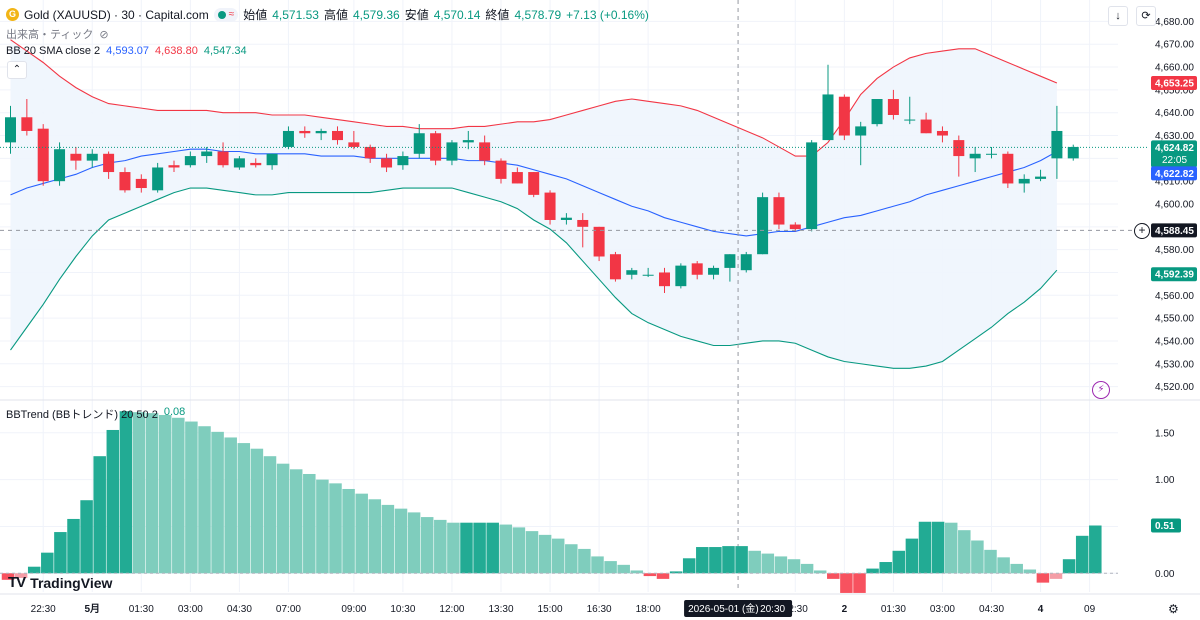  What do you see at coordinates (17, 70) in the screenshot?
I see `collapse-legend-button: ⌃` at bounding box center [17, 70].